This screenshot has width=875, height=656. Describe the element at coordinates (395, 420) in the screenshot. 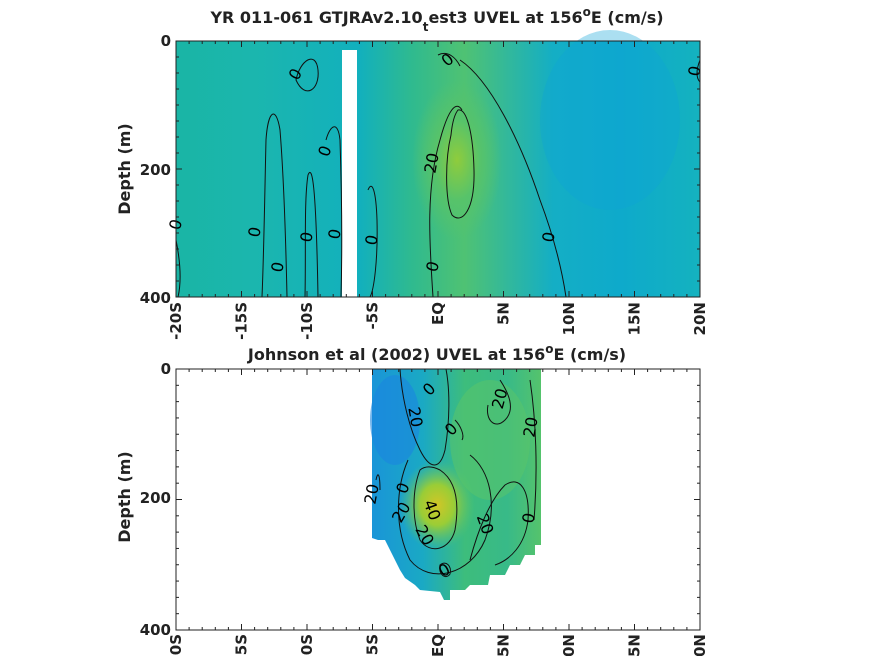

I see `chart-2-blue-patch` at that location.